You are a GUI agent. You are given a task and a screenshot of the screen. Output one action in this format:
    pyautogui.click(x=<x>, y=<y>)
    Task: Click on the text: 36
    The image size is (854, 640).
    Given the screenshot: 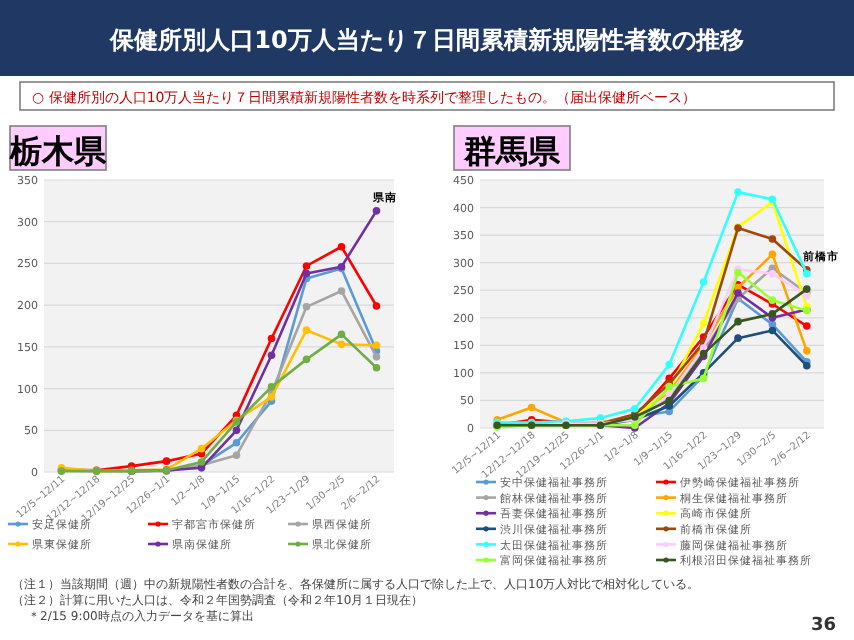 What is the action you would take?
    pyautogui.click(x=823, y=626)
    